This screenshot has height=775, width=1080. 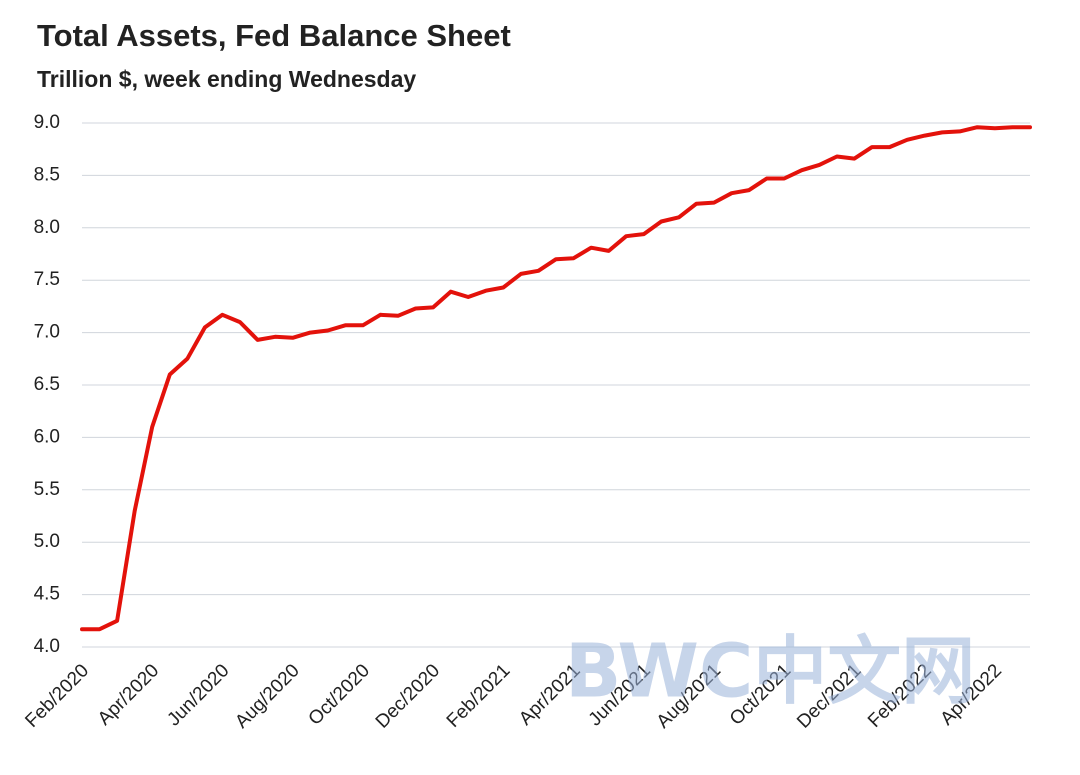 What do you see at coordinates (339, 694) in the screenshot?
I see `x-tick-label: Oct/2020` at bounding box center [339, 694].